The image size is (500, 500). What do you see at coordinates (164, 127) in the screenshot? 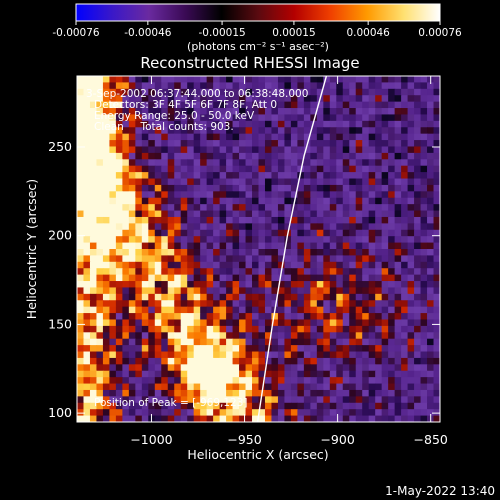
I see `annotation-clean-counts: Clean Total counts: 903.` at bounding box center [164, 127].